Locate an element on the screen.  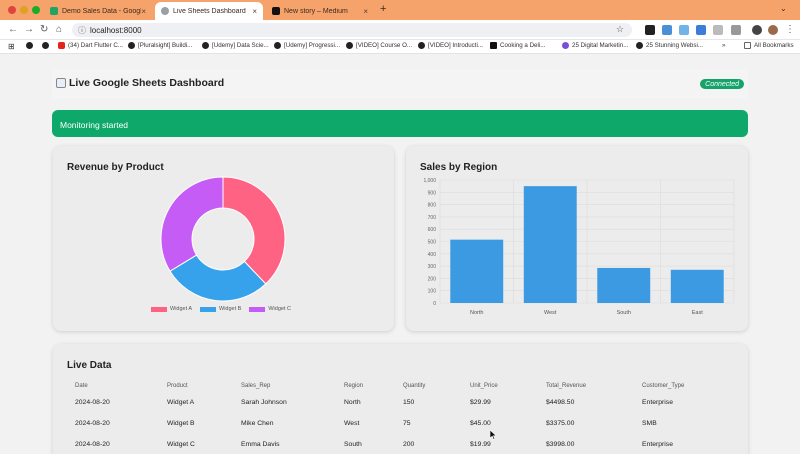
legend-item: Widget C is located at coordinates (270, 309).